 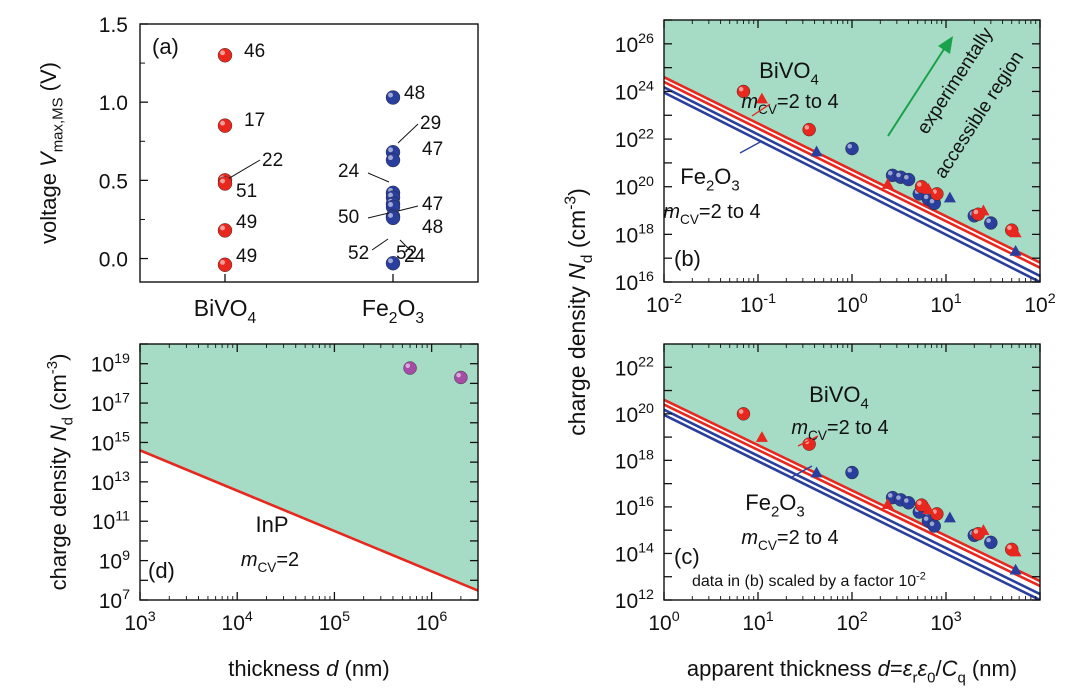 I want to click on text-part: 0, so click(x=931, y=678).